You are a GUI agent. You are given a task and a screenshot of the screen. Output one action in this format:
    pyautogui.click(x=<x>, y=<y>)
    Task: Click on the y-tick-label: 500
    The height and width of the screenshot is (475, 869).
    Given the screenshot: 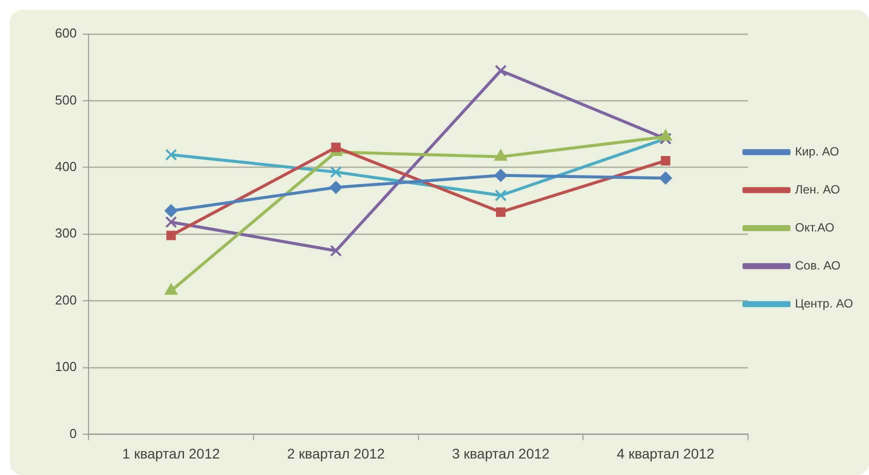 What is the action you would take?
    pyautogui.click(x=65, y=100)
    